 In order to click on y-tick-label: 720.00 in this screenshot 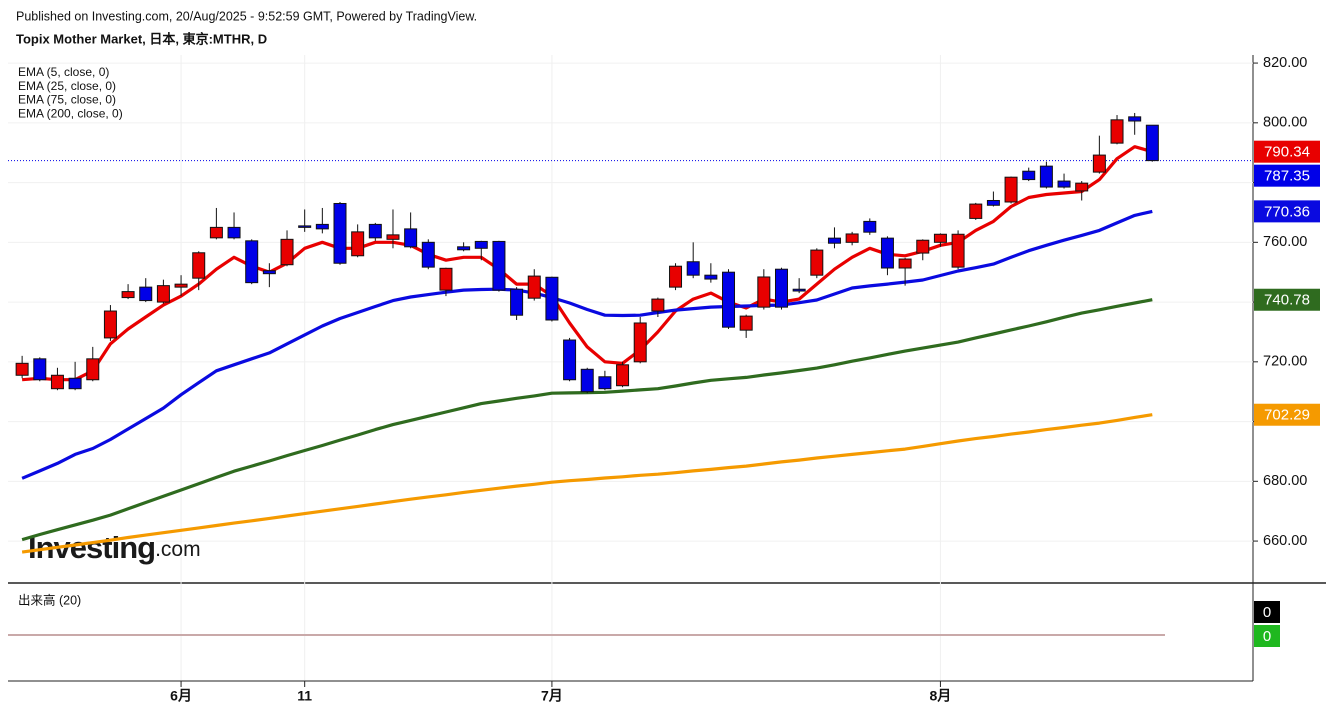, I will do `click(1285, 362)`.